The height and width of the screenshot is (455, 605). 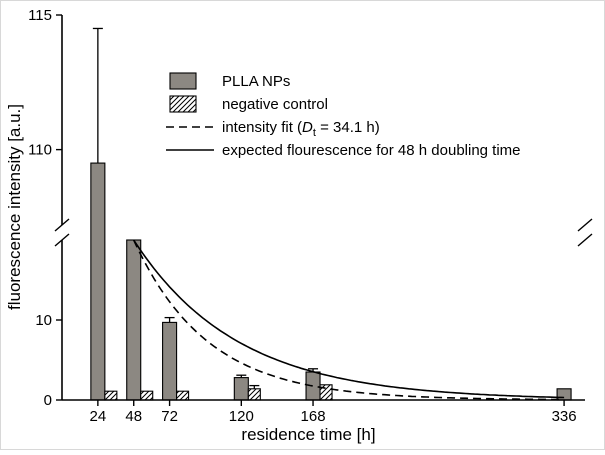 What do you see at coordinates (241, 416) in the screenshot?
I see `x-tick-label: 120` at bounding box center [241, 416].